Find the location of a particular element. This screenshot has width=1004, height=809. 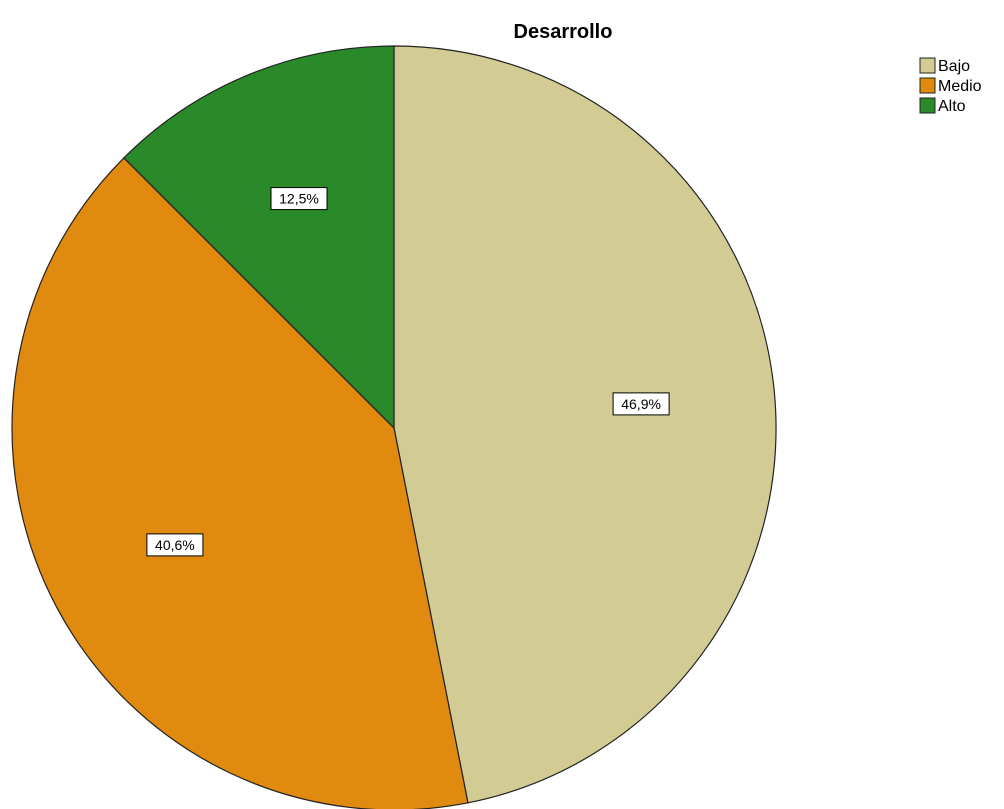

legend: Bajo Medio Alto is located at coordinates (950, 86).